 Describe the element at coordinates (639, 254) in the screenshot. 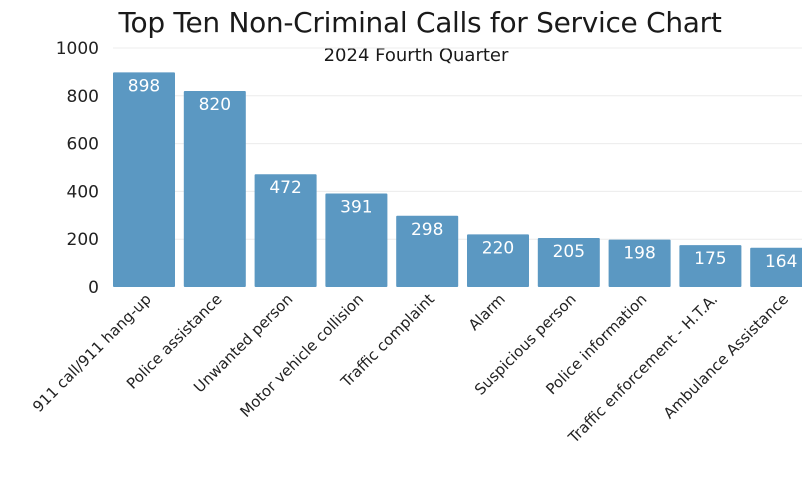

I see `bar-value-label: 198` at that location.